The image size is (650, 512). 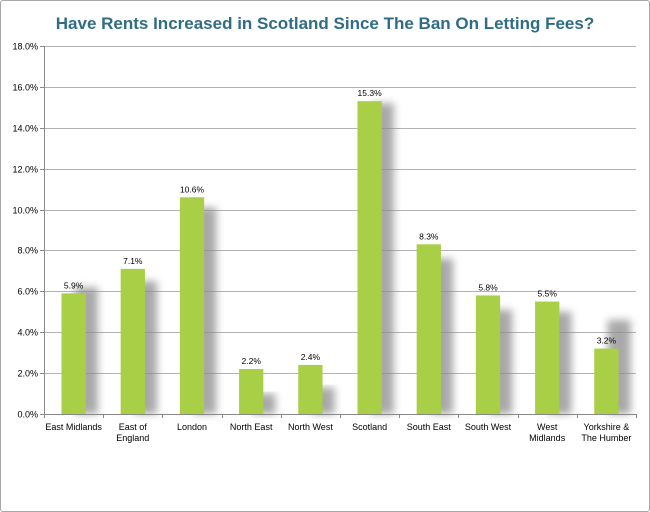 What do you see at coordinates (488, 427) in the screenshot?
I see `x-tick-label: South West` at bounding box center [488, 427].